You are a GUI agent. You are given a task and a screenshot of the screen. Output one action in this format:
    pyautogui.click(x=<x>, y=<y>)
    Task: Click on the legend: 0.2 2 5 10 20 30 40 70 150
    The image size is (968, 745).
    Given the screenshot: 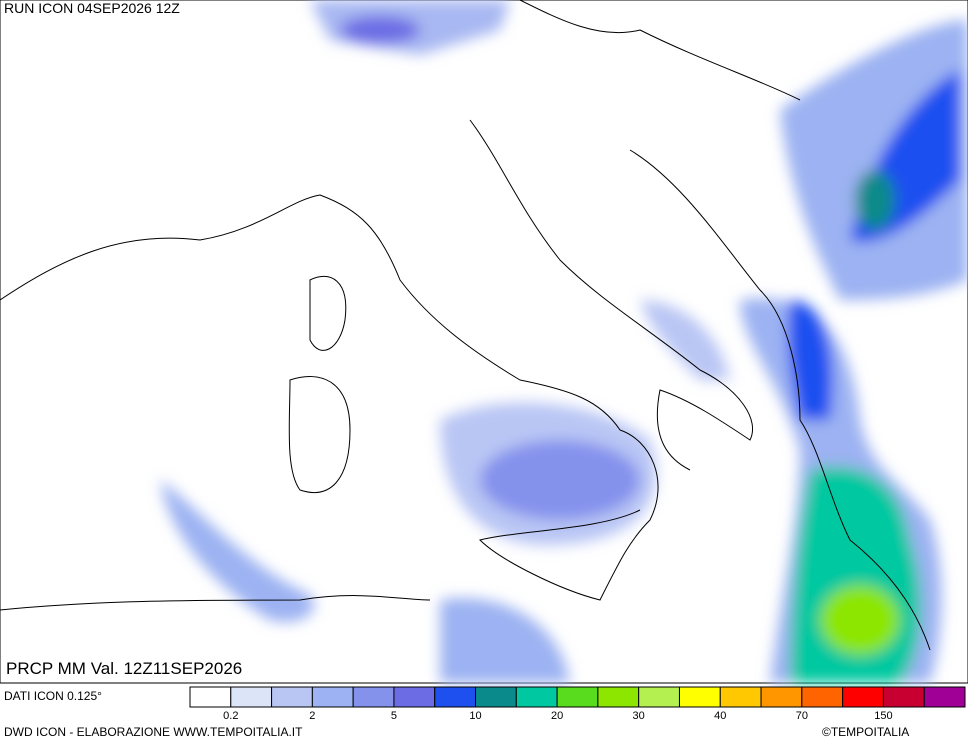 What is the action you would take?
    pyautogui.click(x=577, y=704)
    